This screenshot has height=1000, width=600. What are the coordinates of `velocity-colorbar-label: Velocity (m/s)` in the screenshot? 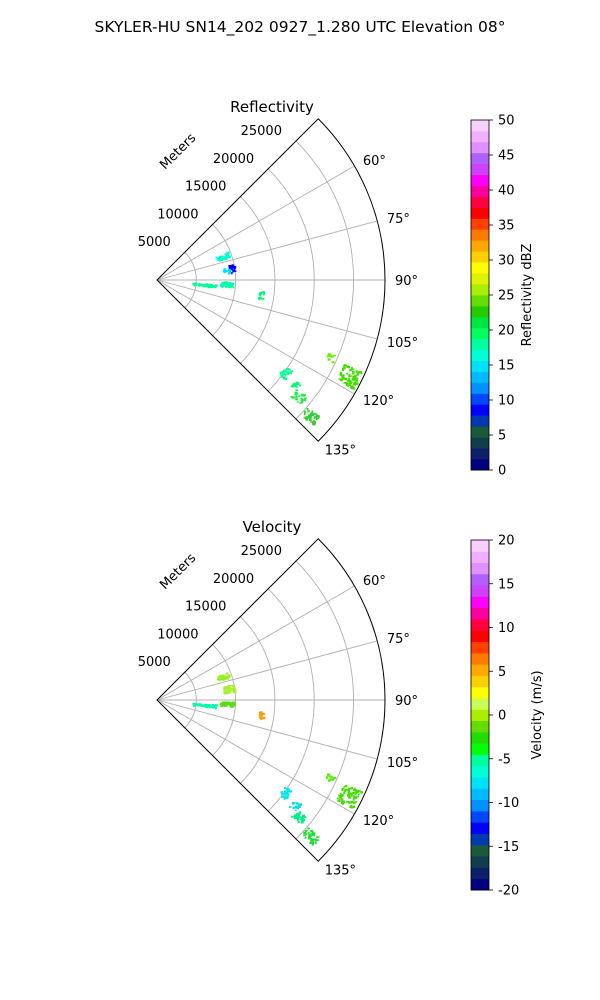 It's located at (537, 714).